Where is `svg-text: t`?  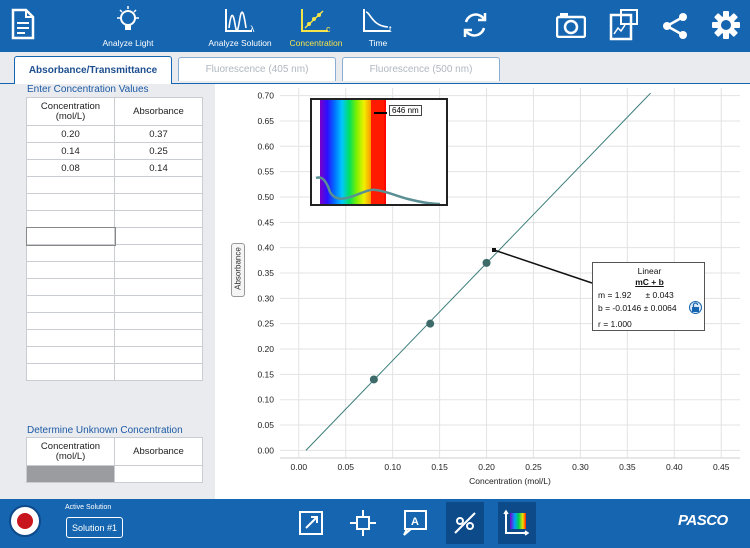
svg-text: t is located at coordinates (390, 29).